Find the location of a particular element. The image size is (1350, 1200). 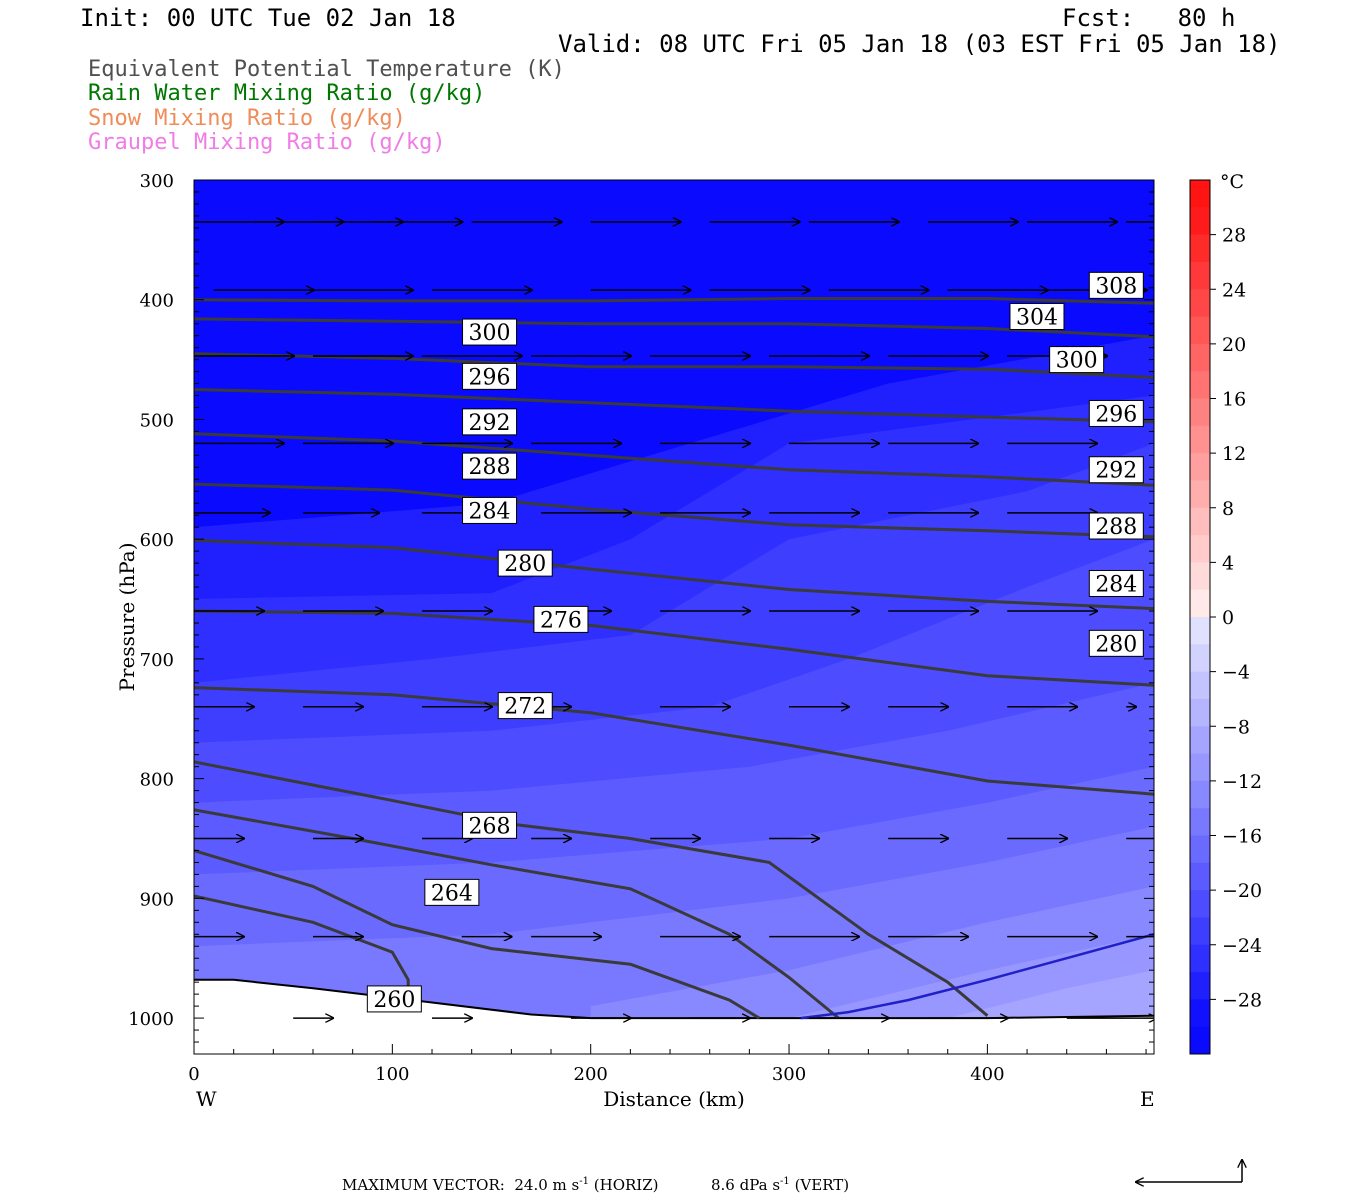

contour-label: 288 is located at coordinates (490, 467).